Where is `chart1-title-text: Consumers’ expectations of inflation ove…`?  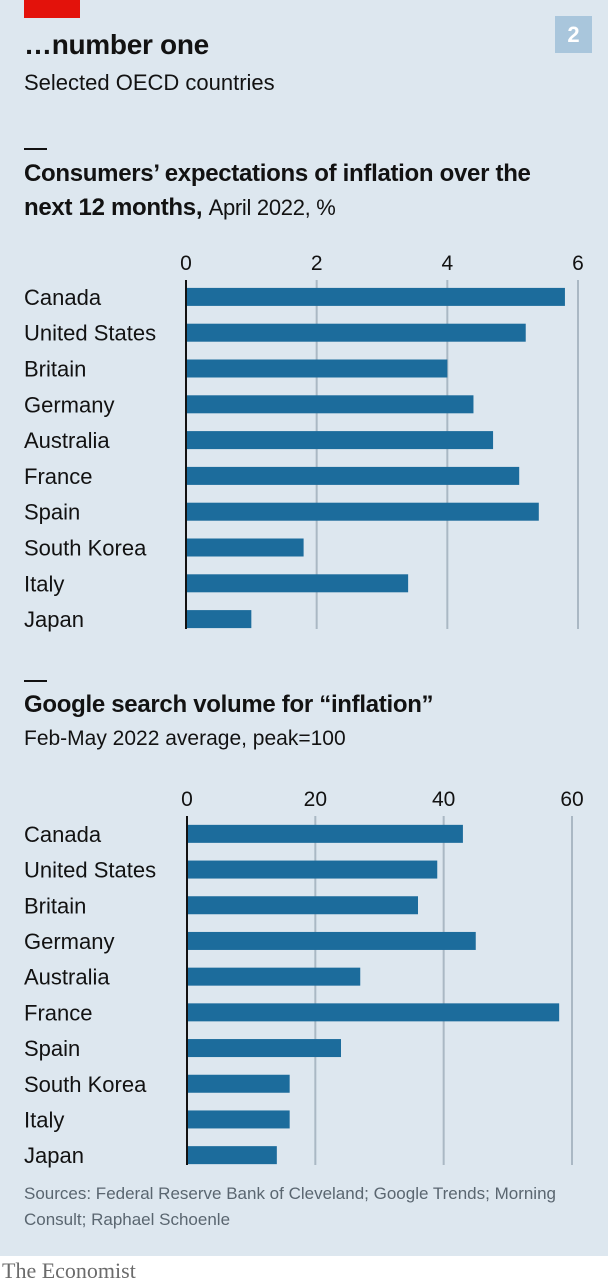 chart1-title-text: Consumers’ expectations of inflation ove… is located at coordinates (277, 190).